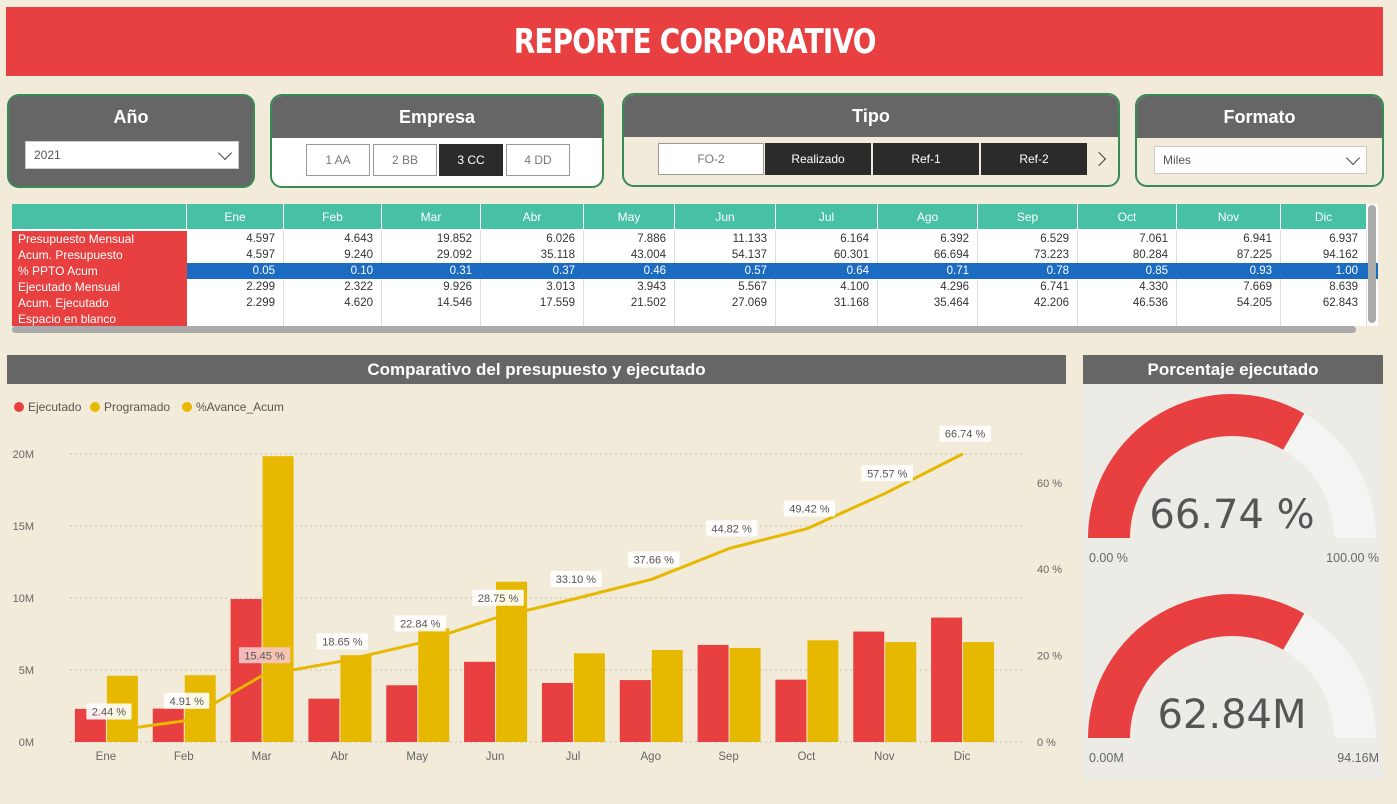 The image size is (1397, 804). I want to click on amount-gauge-min-label: 0.00M, so click(1106, 758).